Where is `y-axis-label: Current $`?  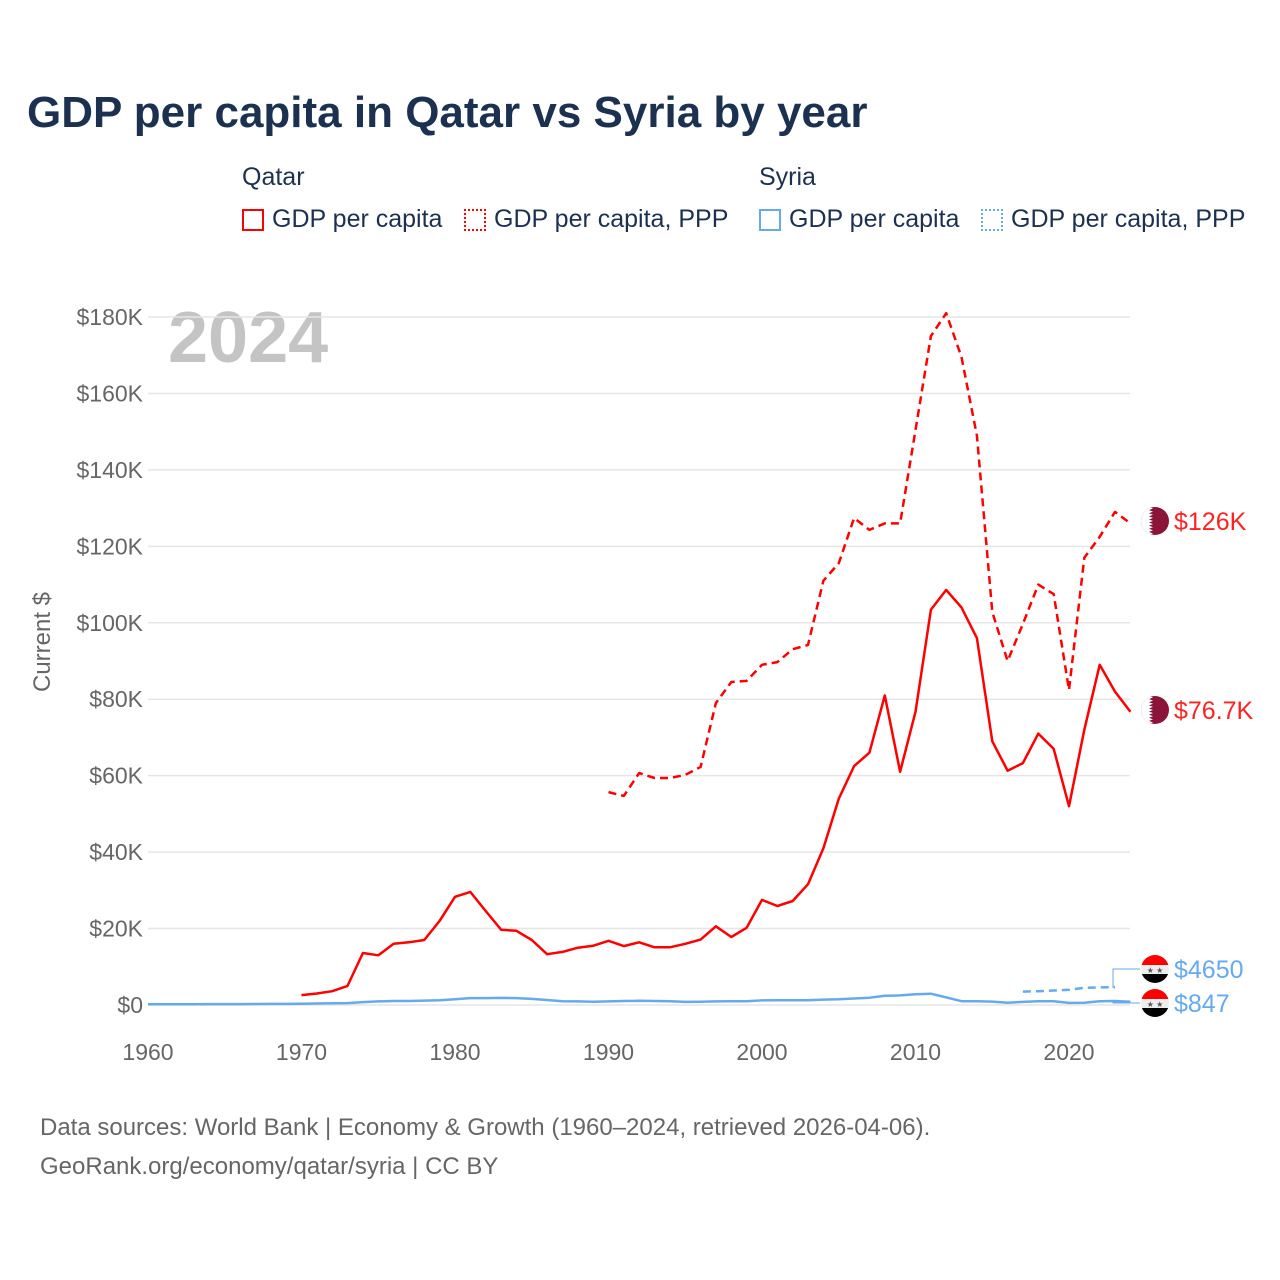 y-axis-label: Current $ is located at coordinates (42, 642).